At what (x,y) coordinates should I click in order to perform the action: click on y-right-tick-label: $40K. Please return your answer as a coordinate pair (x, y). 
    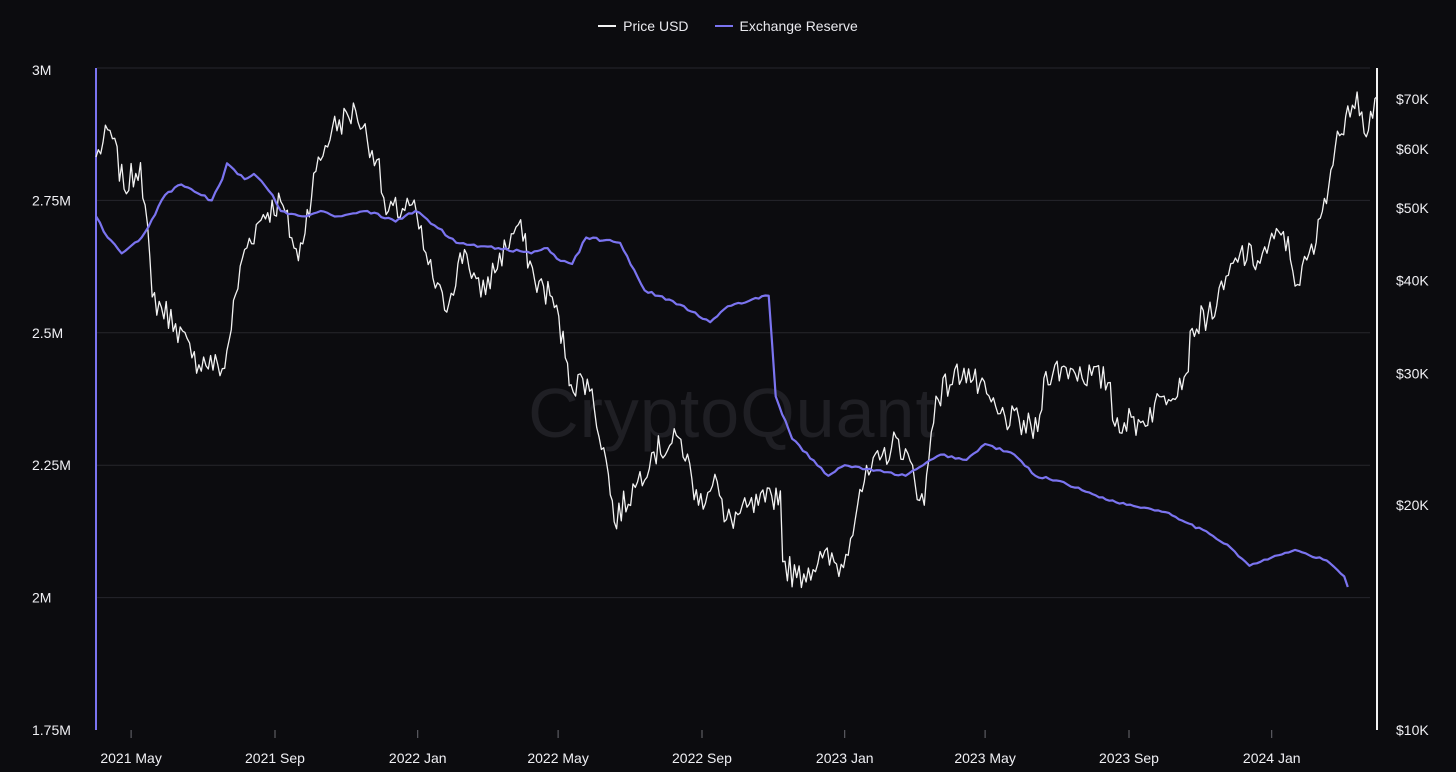
    Looking at the image, I should click on (1412, 280).